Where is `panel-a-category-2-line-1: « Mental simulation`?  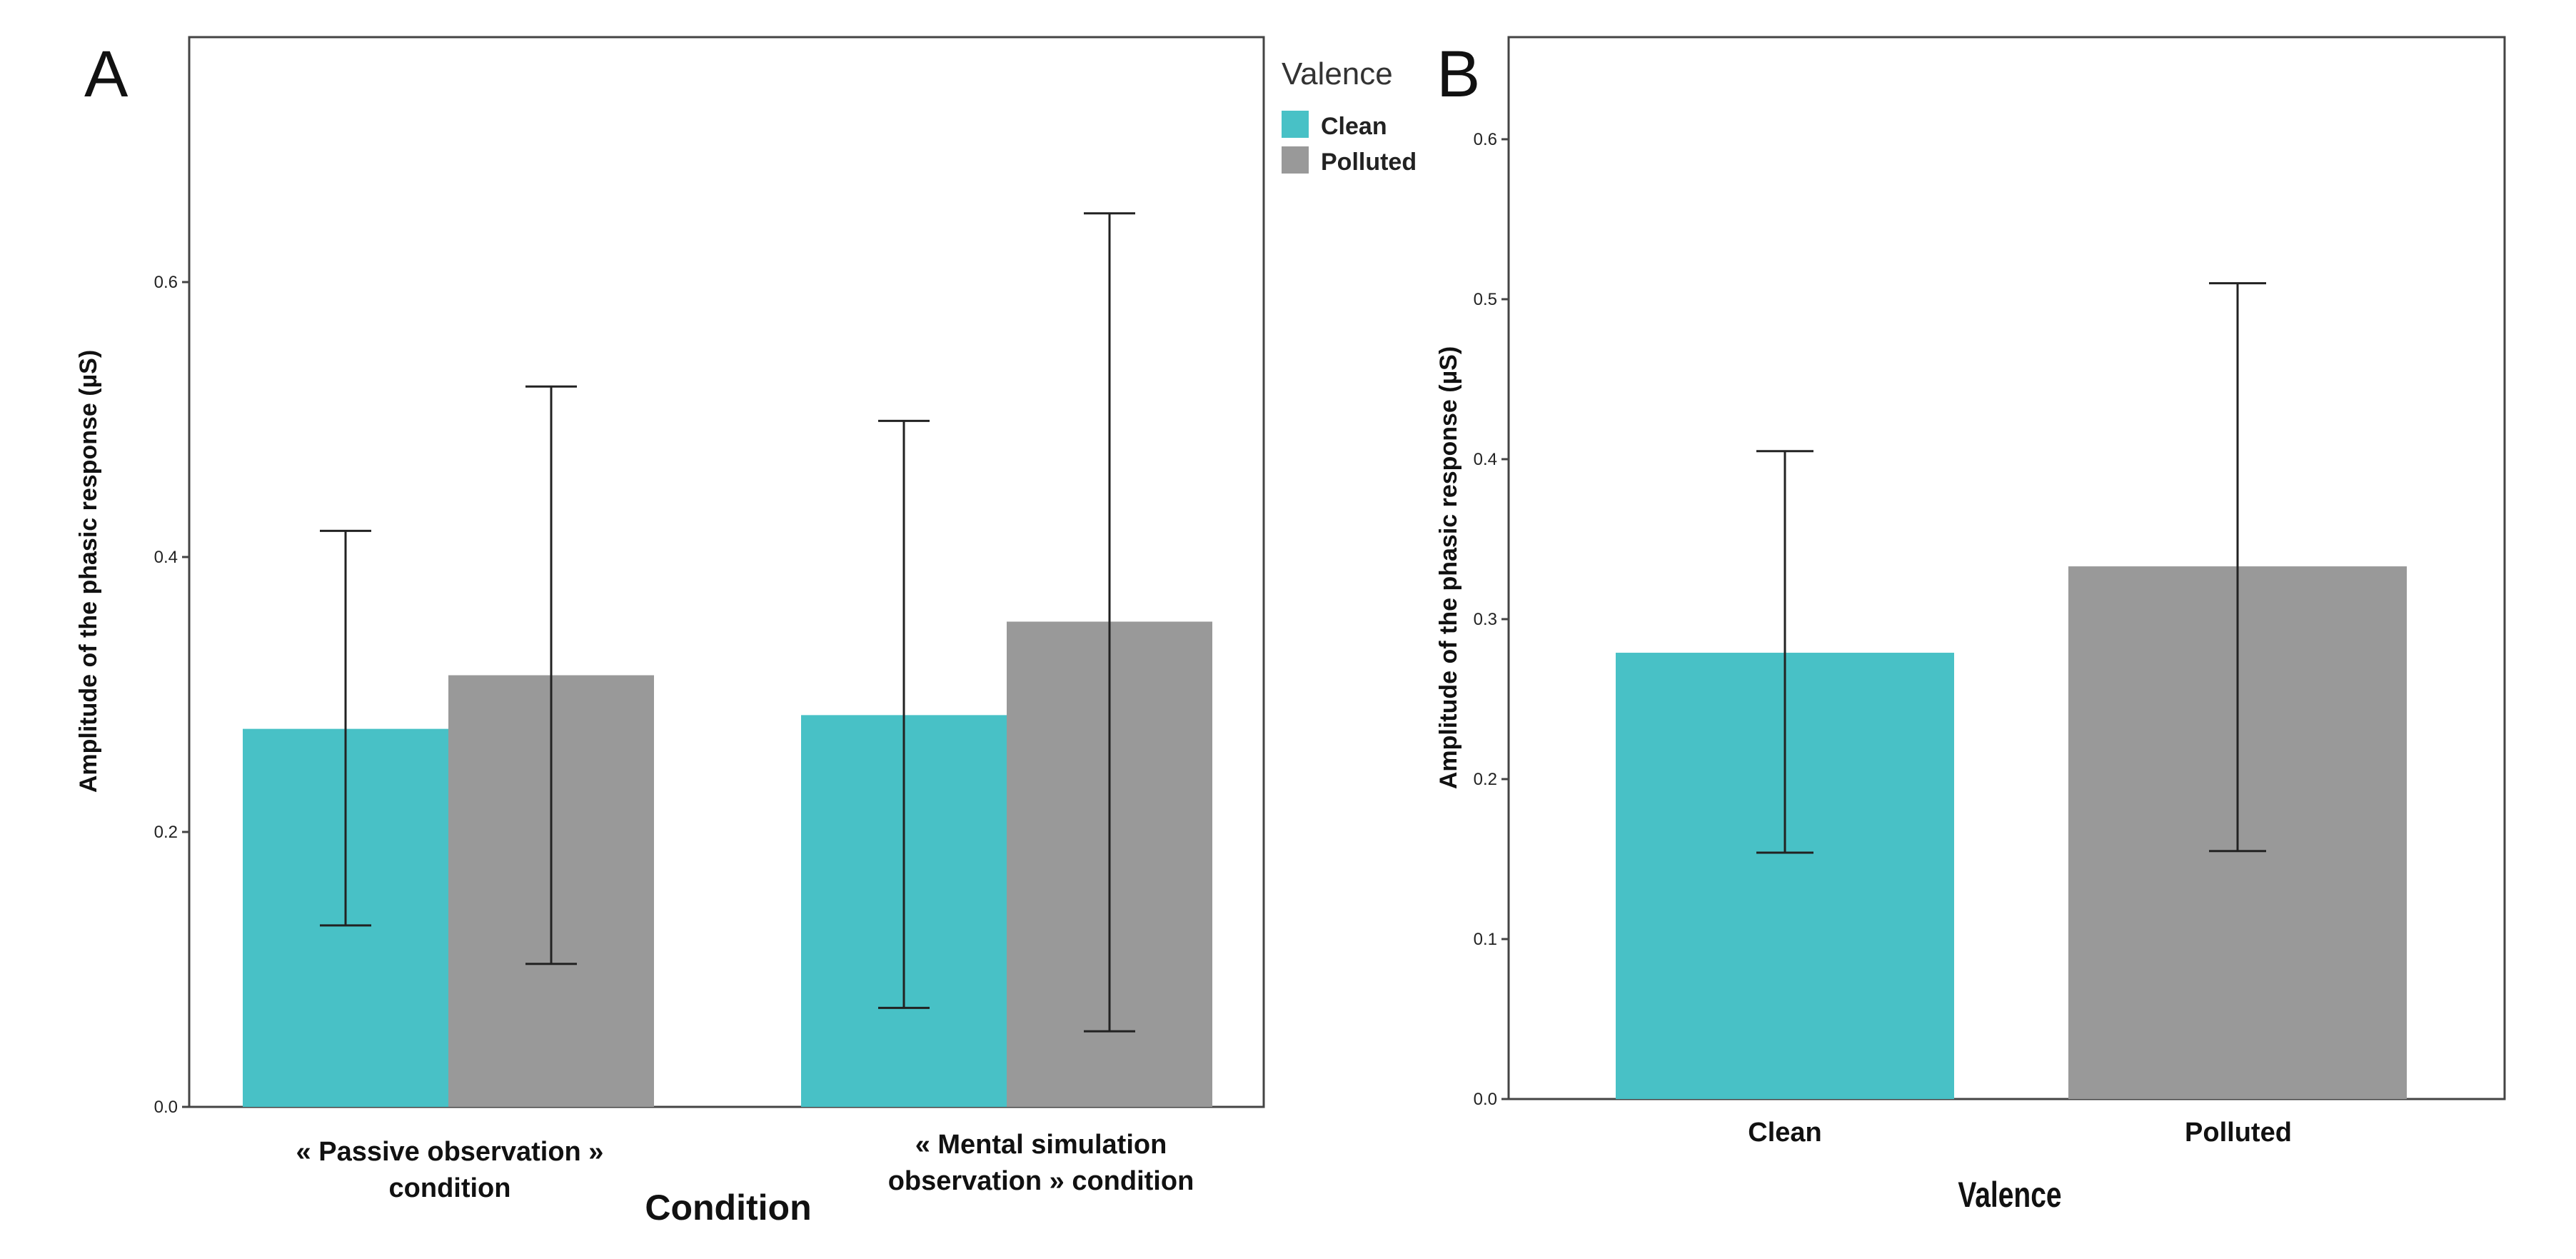 panel-a-category-2-line-1: « Mental simulation is located at coordinates (1041, 1145).